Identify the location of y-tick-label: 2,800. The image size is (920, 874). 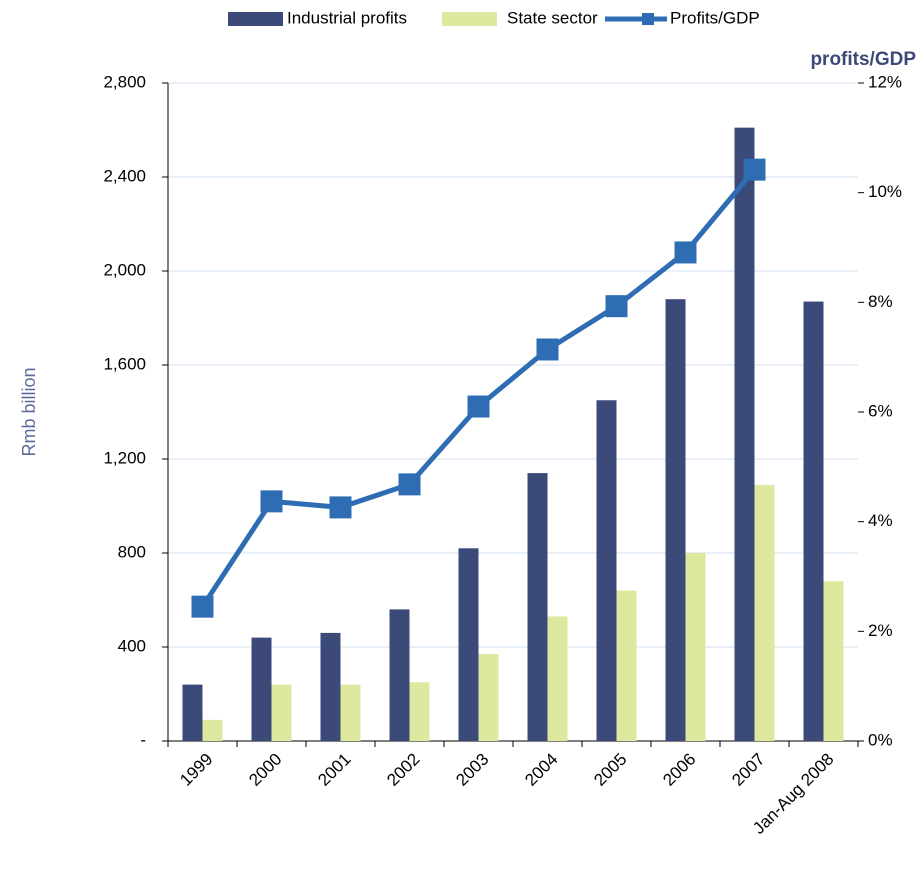
(124, 81).